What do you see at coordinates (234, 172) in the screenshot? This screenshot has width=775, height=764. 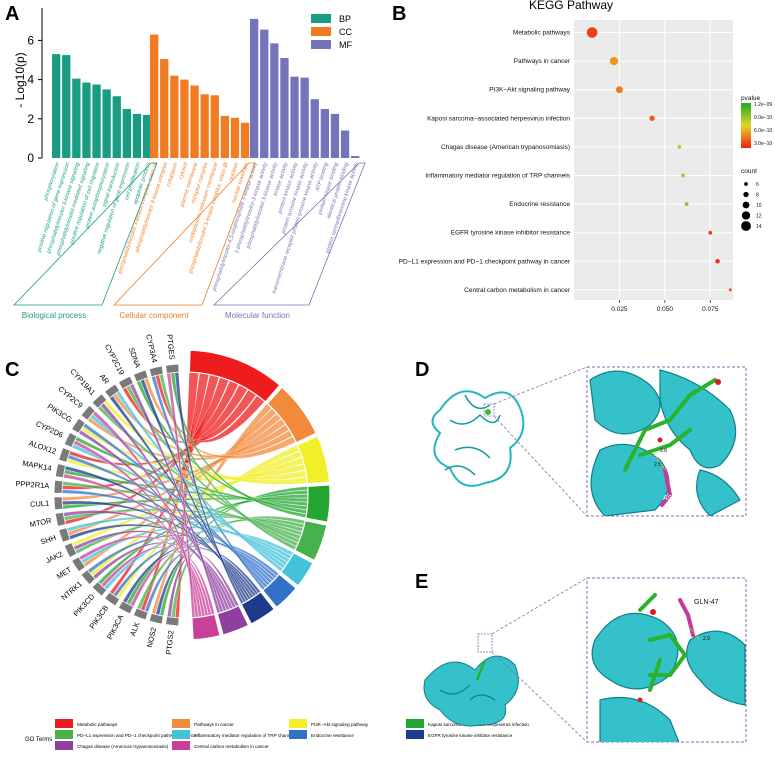 I see `x-tick-label: nucleus` at bounding box center [234, 172].